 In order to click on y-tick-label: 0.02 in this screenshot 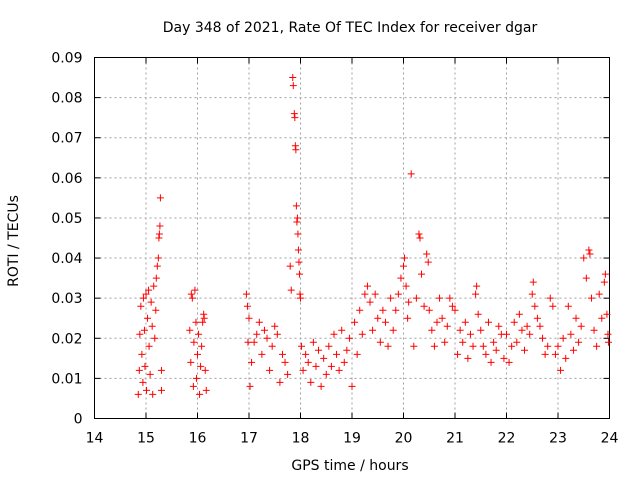, I will do `click(66, 339)`.